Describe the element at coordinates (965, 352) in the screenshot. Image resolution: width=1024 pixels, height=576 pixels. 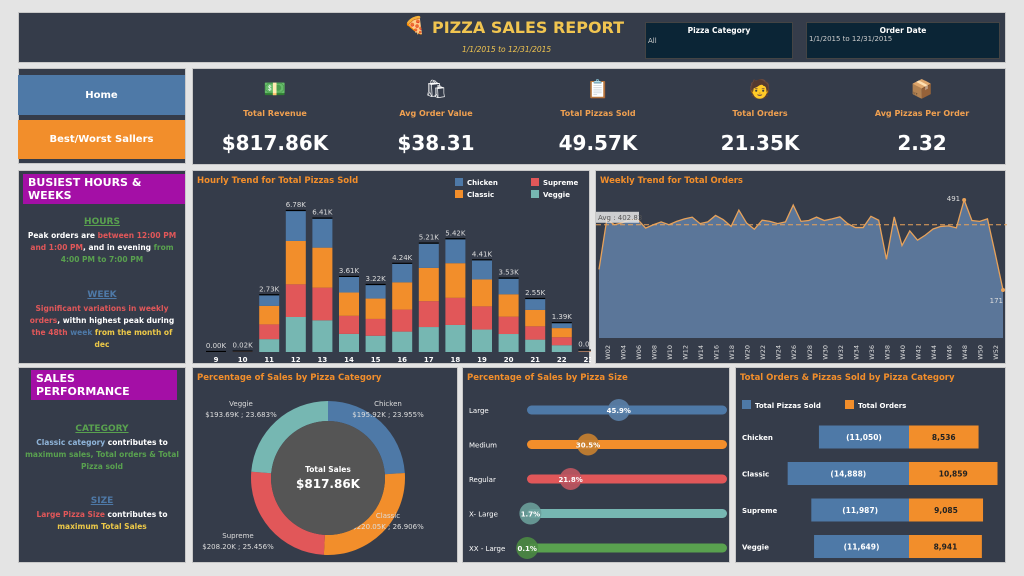
I see `x-tick-label: W48` at that location.